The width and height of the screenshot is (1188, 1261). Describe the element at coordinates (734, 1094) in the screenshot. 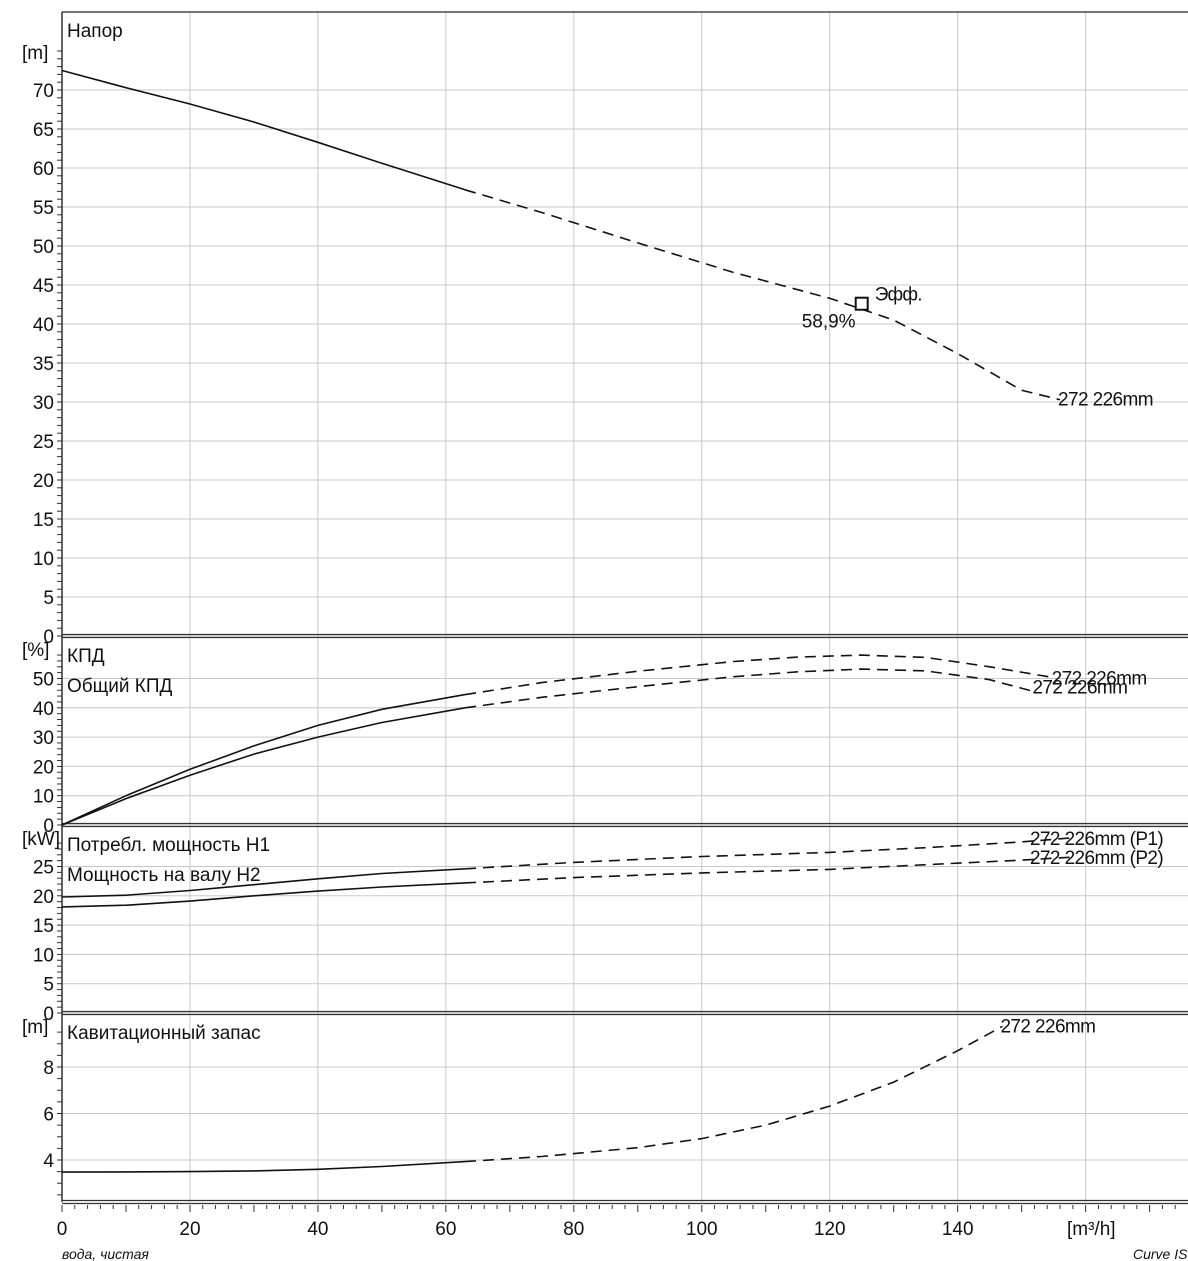

I see `npsh-series-0-extrapolated-line` at that location.